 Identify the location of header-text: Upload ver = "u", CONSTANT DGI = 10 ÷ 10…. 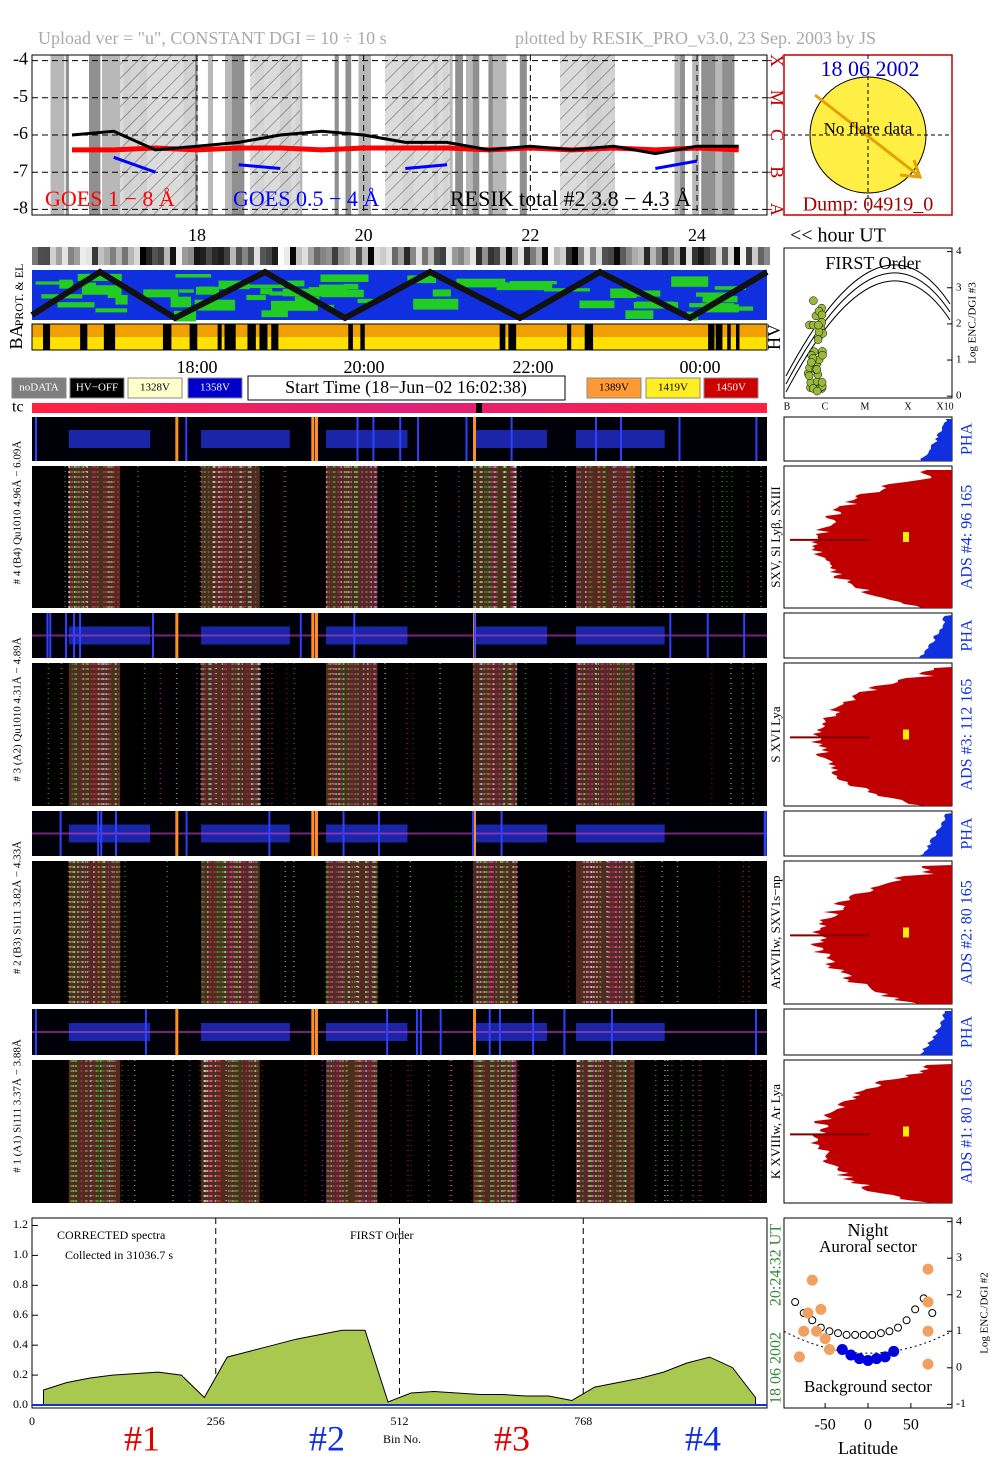
(212, 38).